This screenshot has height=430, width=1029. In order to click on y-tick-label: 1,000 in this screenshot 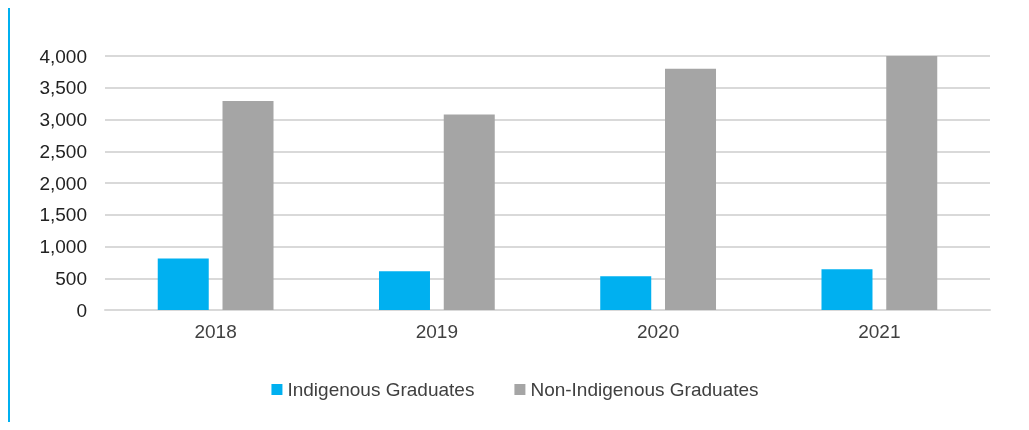, I will do `click(63, 246)`.